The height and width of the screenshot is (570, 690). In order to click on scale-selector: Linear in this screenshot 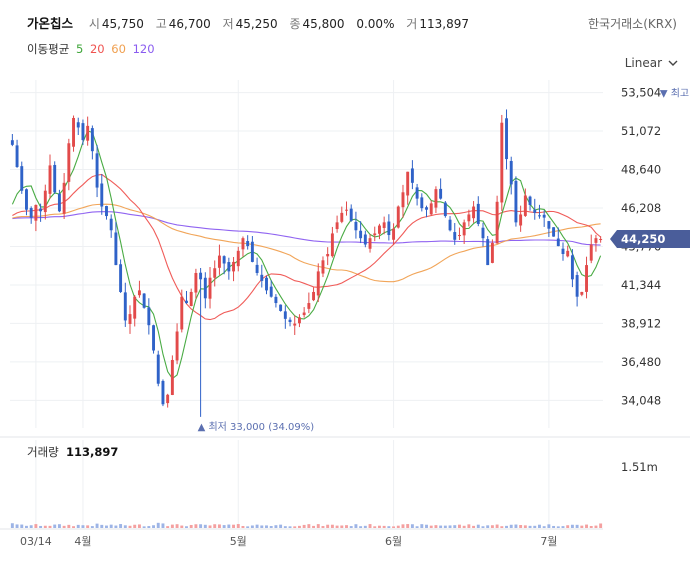, I will do `click(651, 63)`.